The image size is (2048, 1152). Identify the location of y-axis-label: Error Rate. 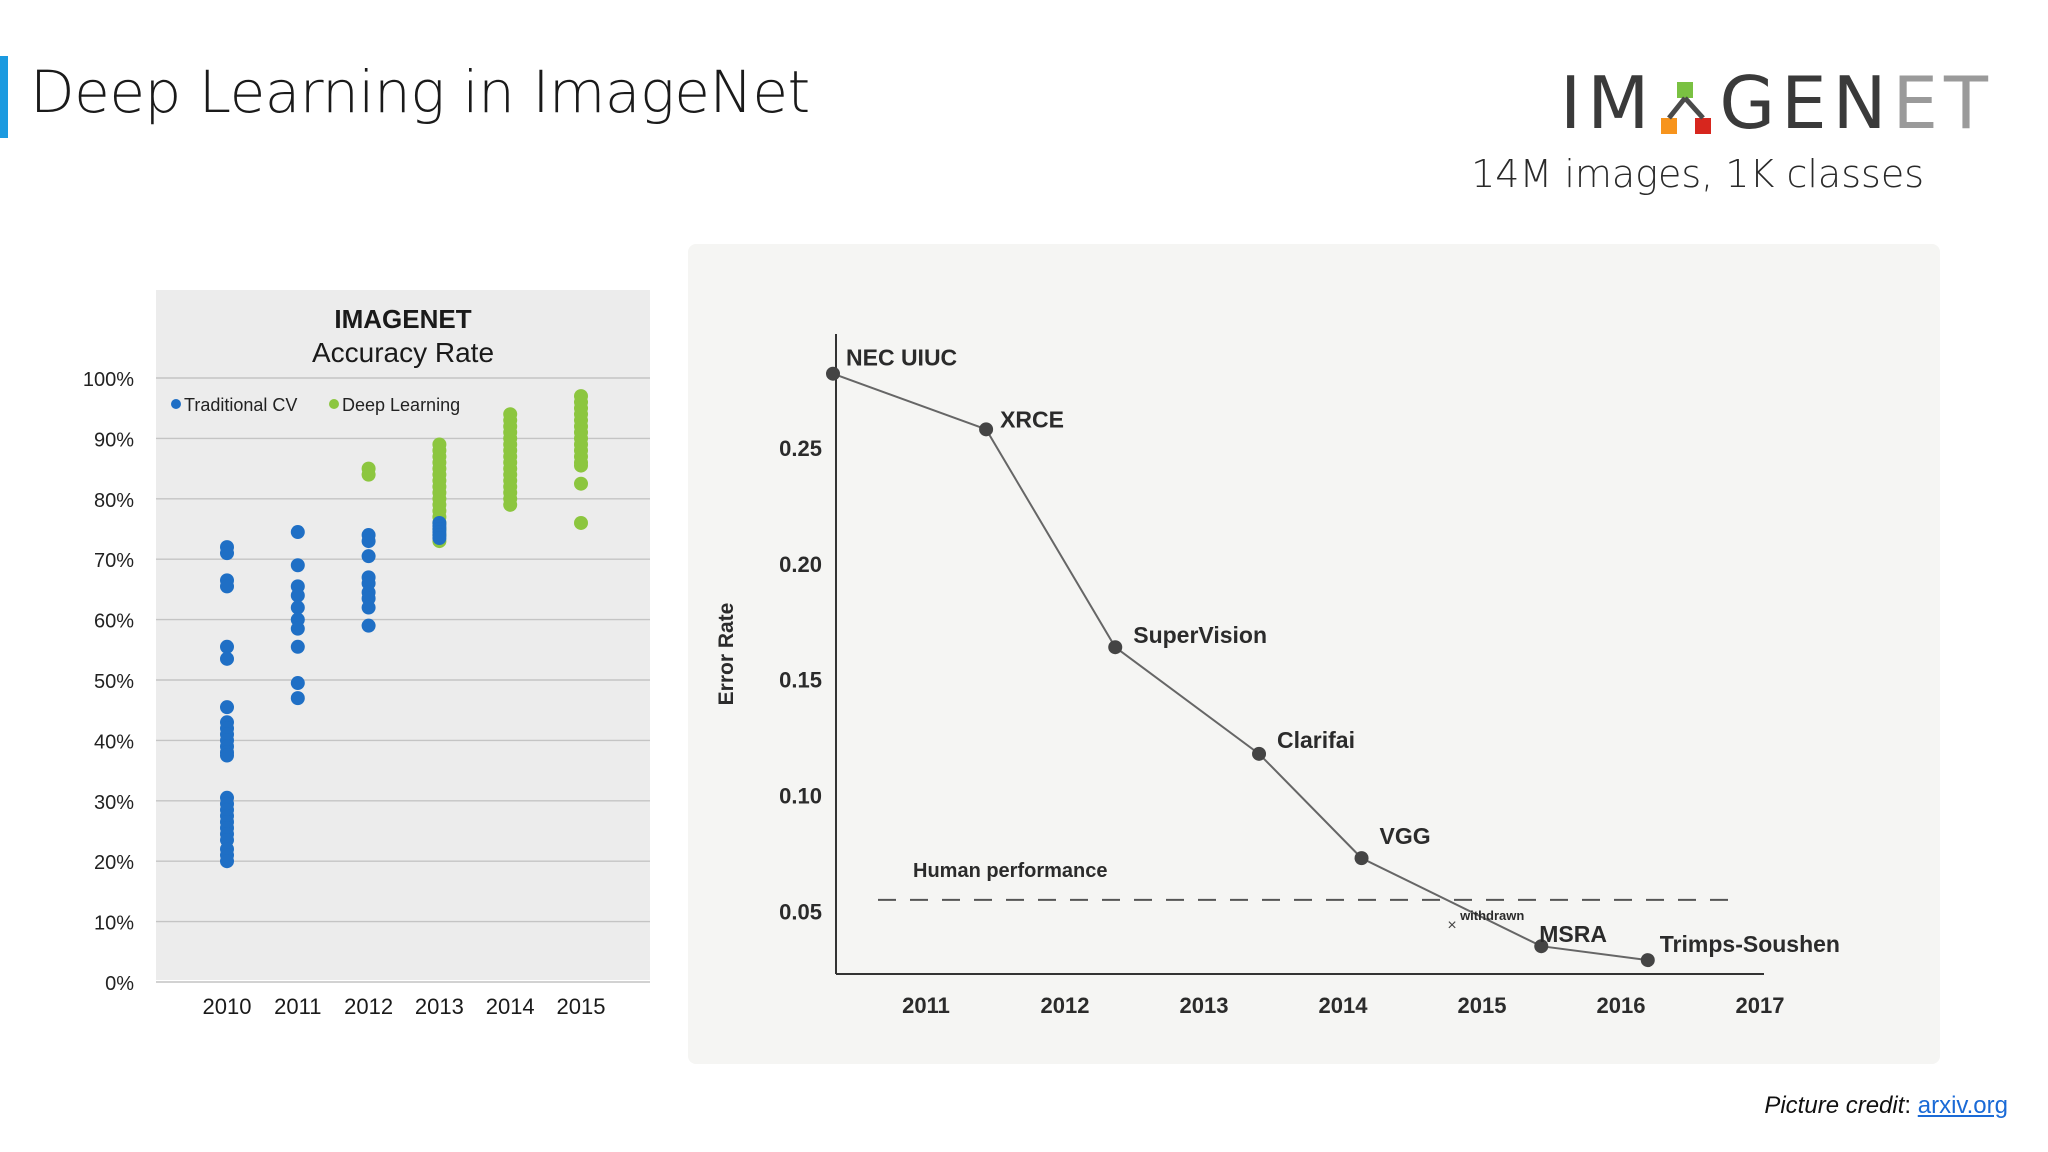
(726, 654).